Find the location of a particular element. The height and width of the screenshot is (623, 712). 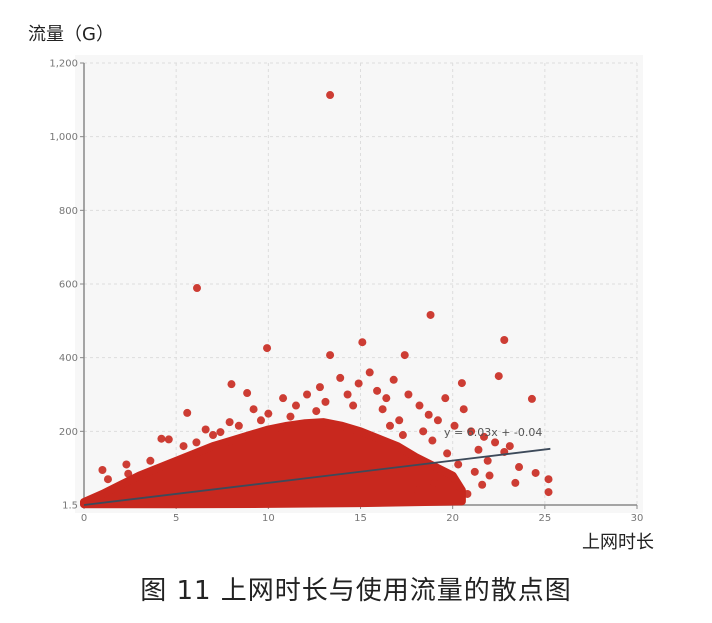

y-tick-label: 600 is located at coordinates (68, 285).